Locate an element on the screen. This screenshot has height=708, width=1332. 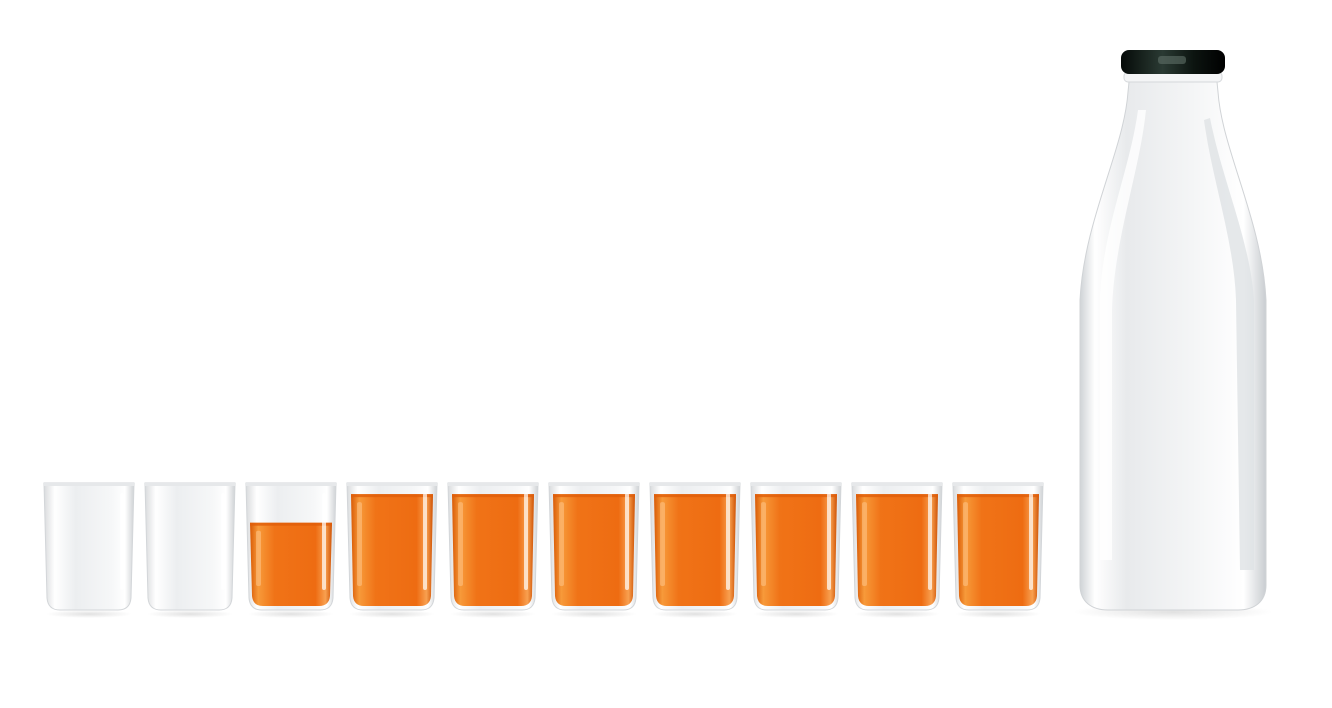
bottle-cap-shine is located at coordinates (1172, 60).